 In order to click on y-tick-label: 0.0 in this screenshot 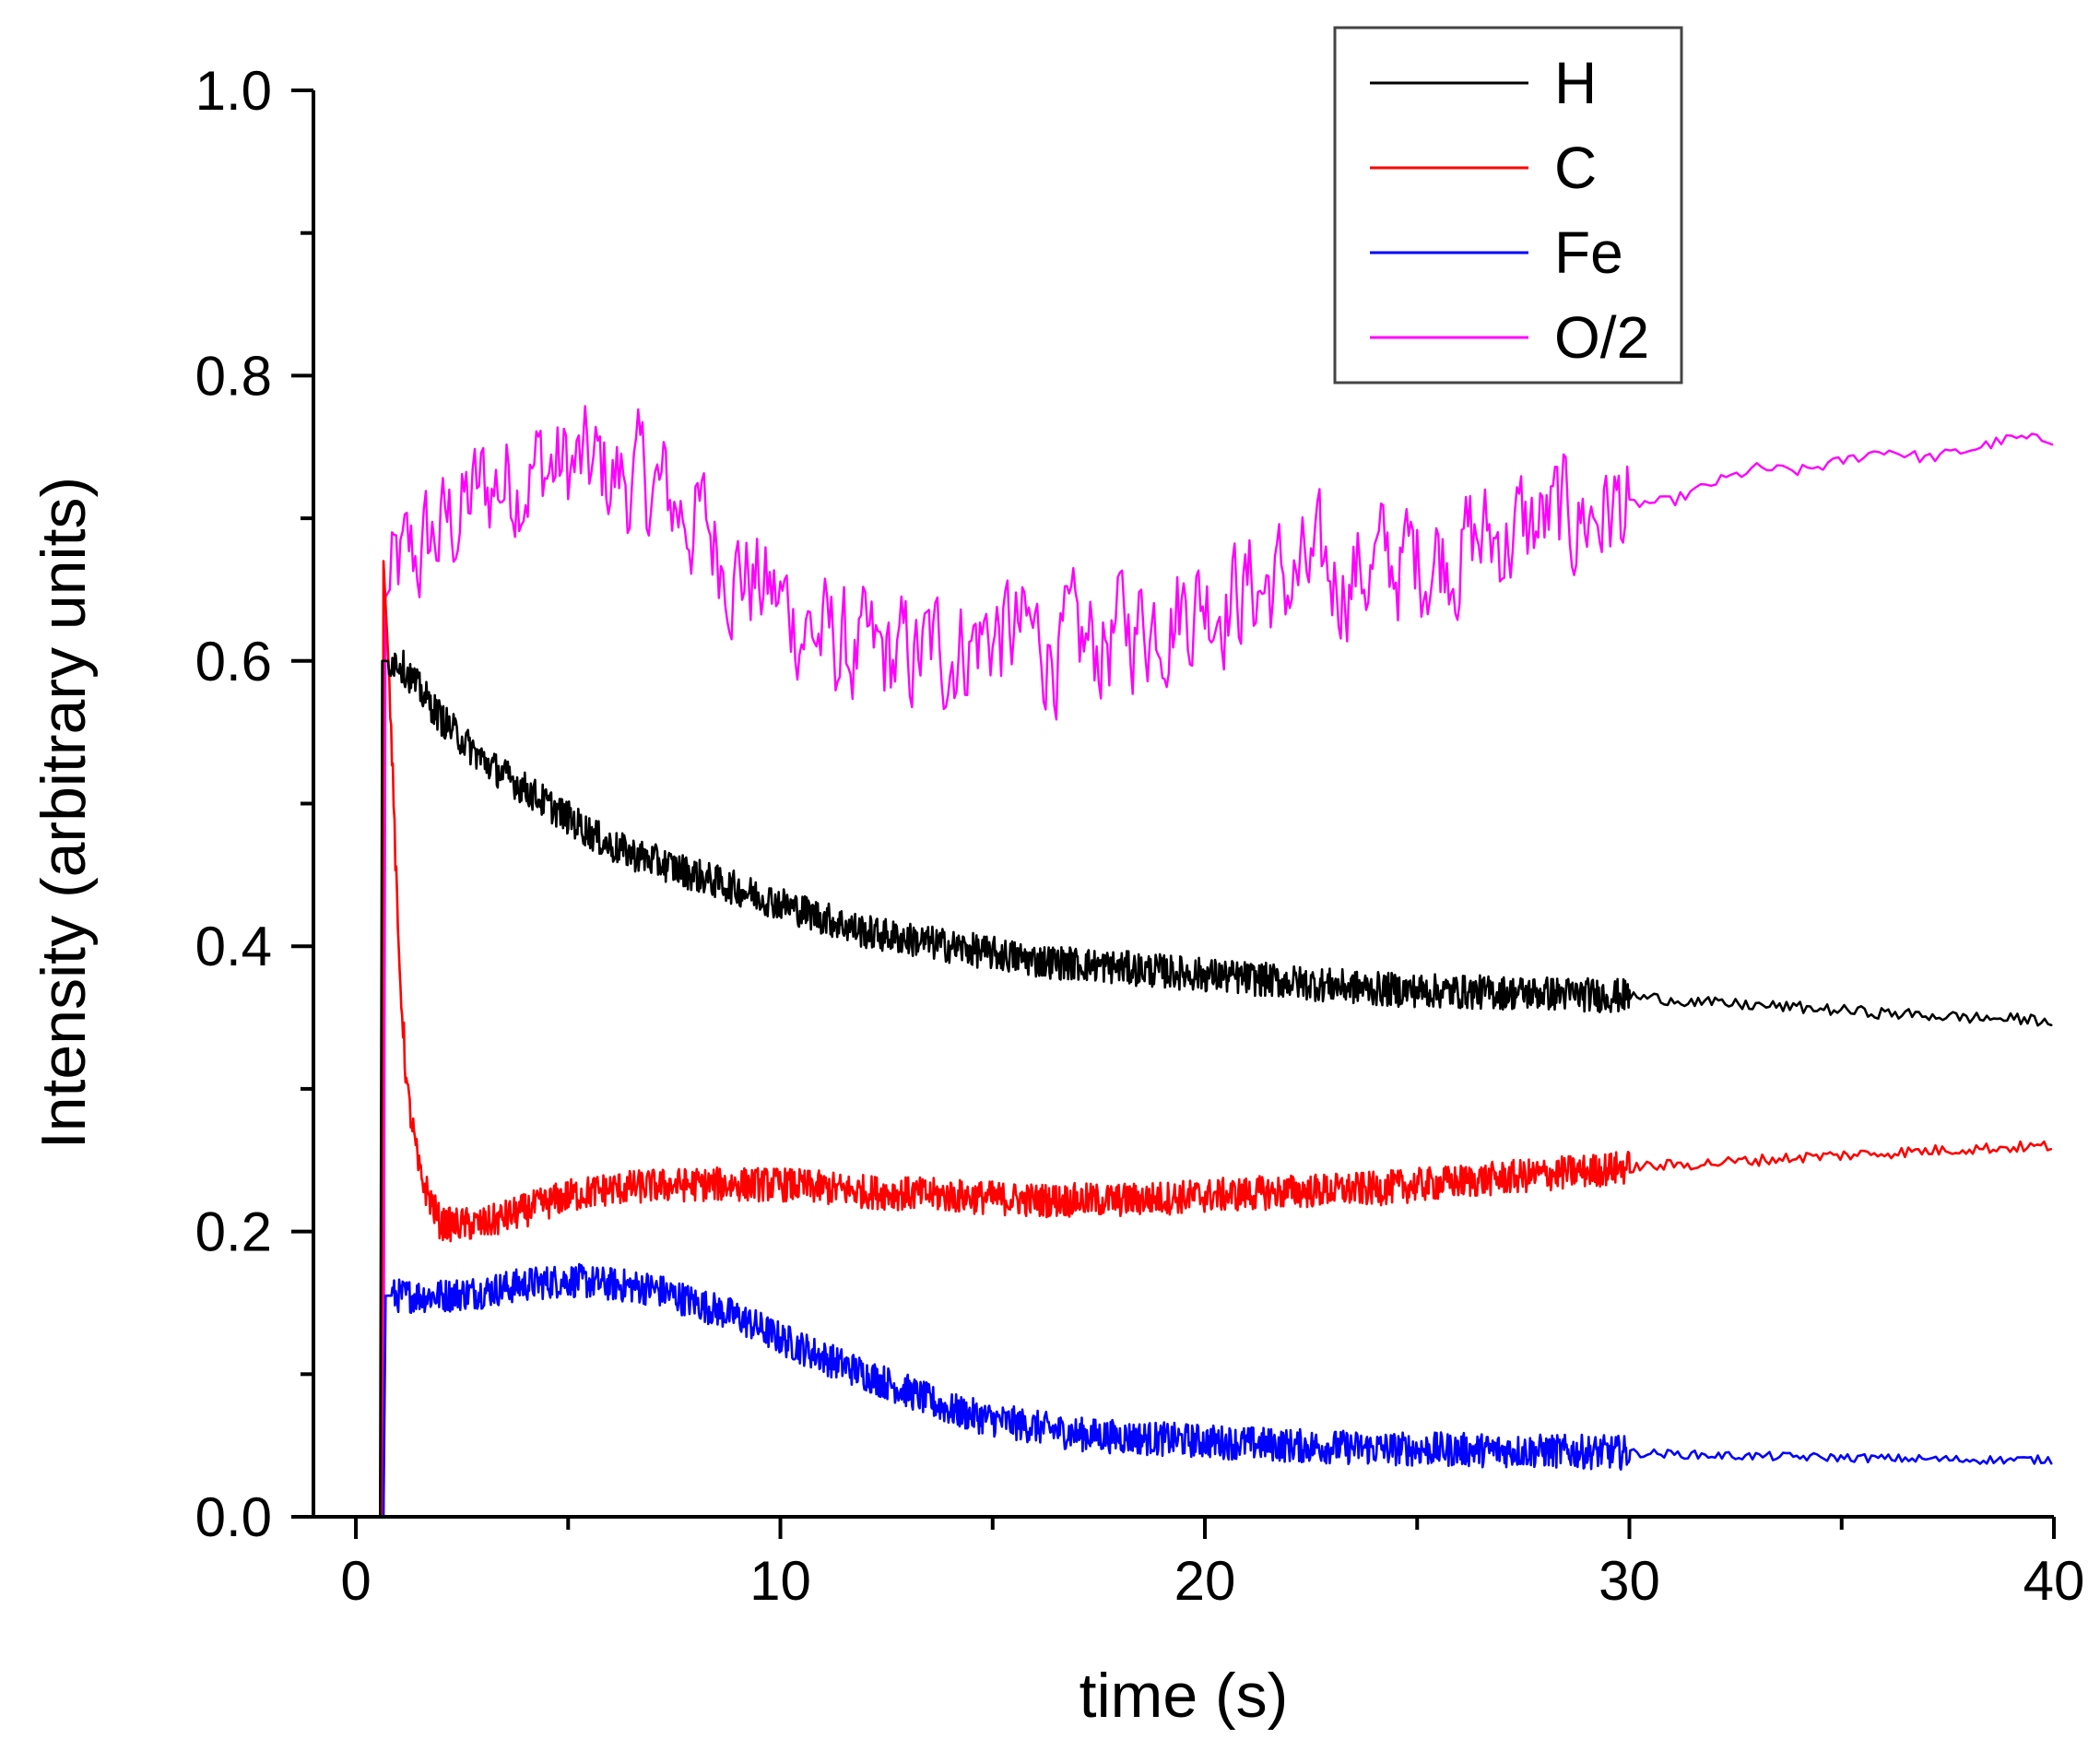, I will do `click(234, 1517)`.